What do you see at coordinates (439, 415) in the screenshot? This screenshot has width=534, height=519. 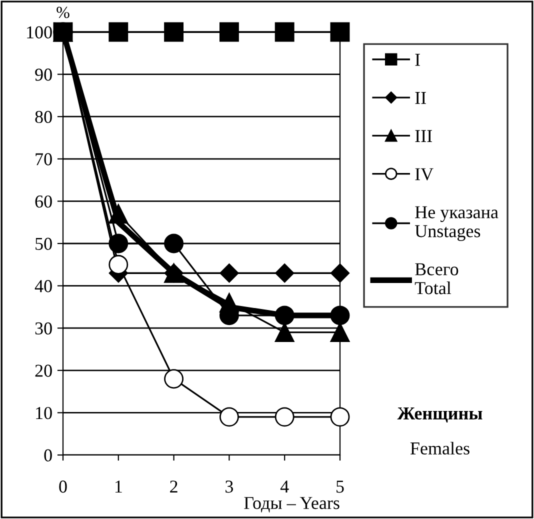 I see `text: Женщины` at bounding box center [439, 415].